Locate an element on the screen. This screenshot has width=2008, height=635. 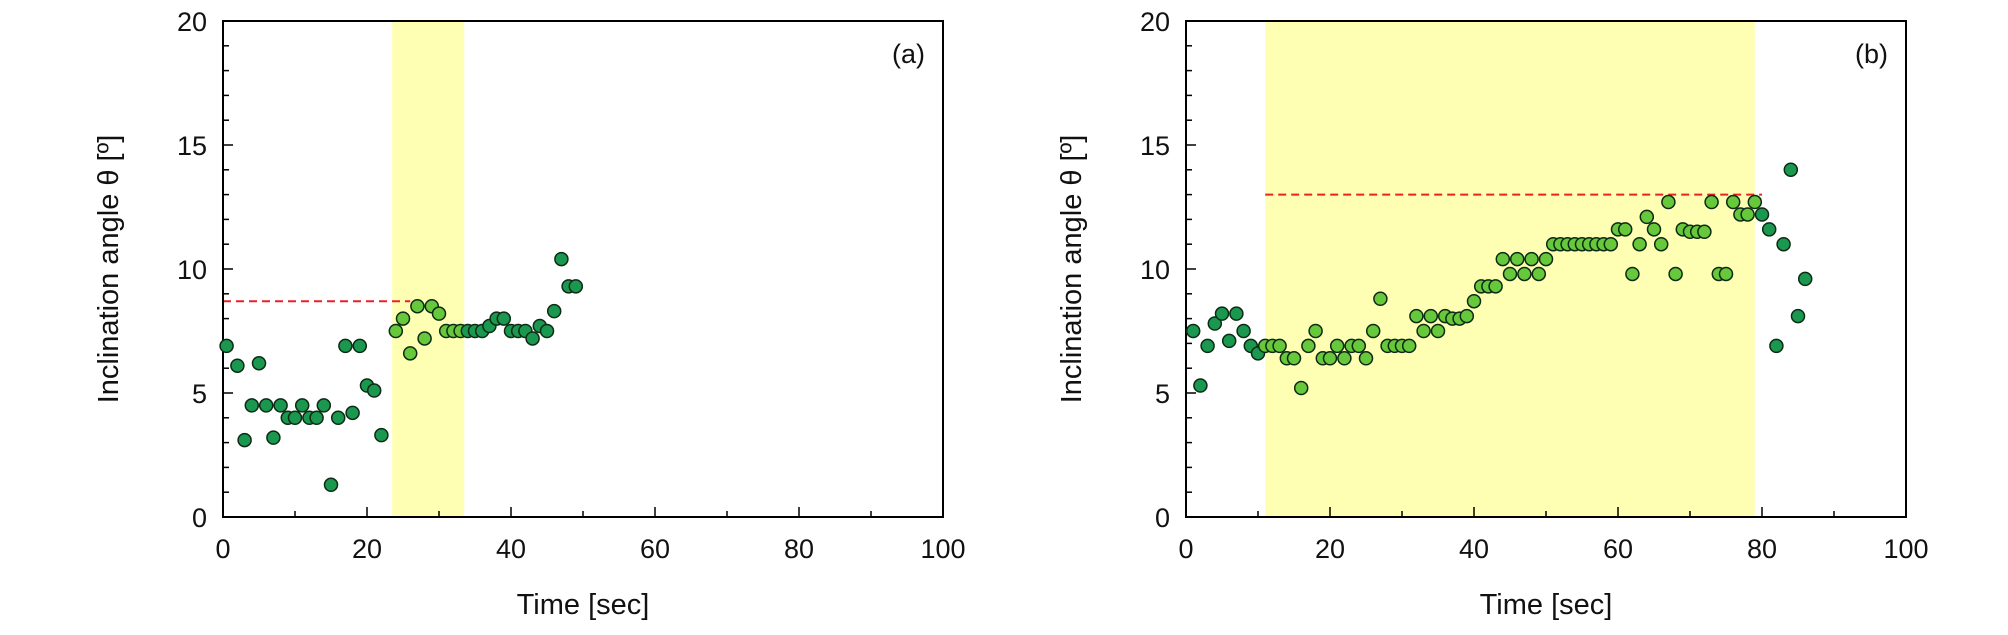
panel-label: (a) is located at coordinates (908, 54).